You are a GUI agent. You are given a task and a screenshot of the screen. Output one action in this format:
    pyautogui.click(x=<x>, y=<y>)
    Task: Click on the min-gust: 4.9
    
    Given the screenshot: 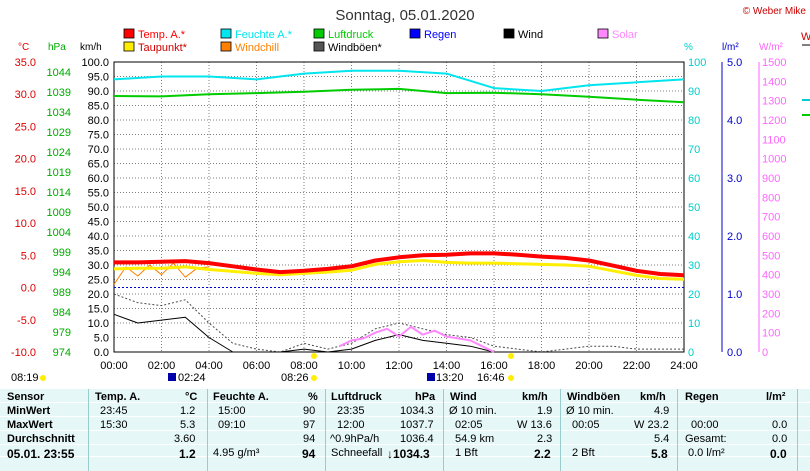 What is the action you would take?
    pyautogui.click(x=662, y=411)
    